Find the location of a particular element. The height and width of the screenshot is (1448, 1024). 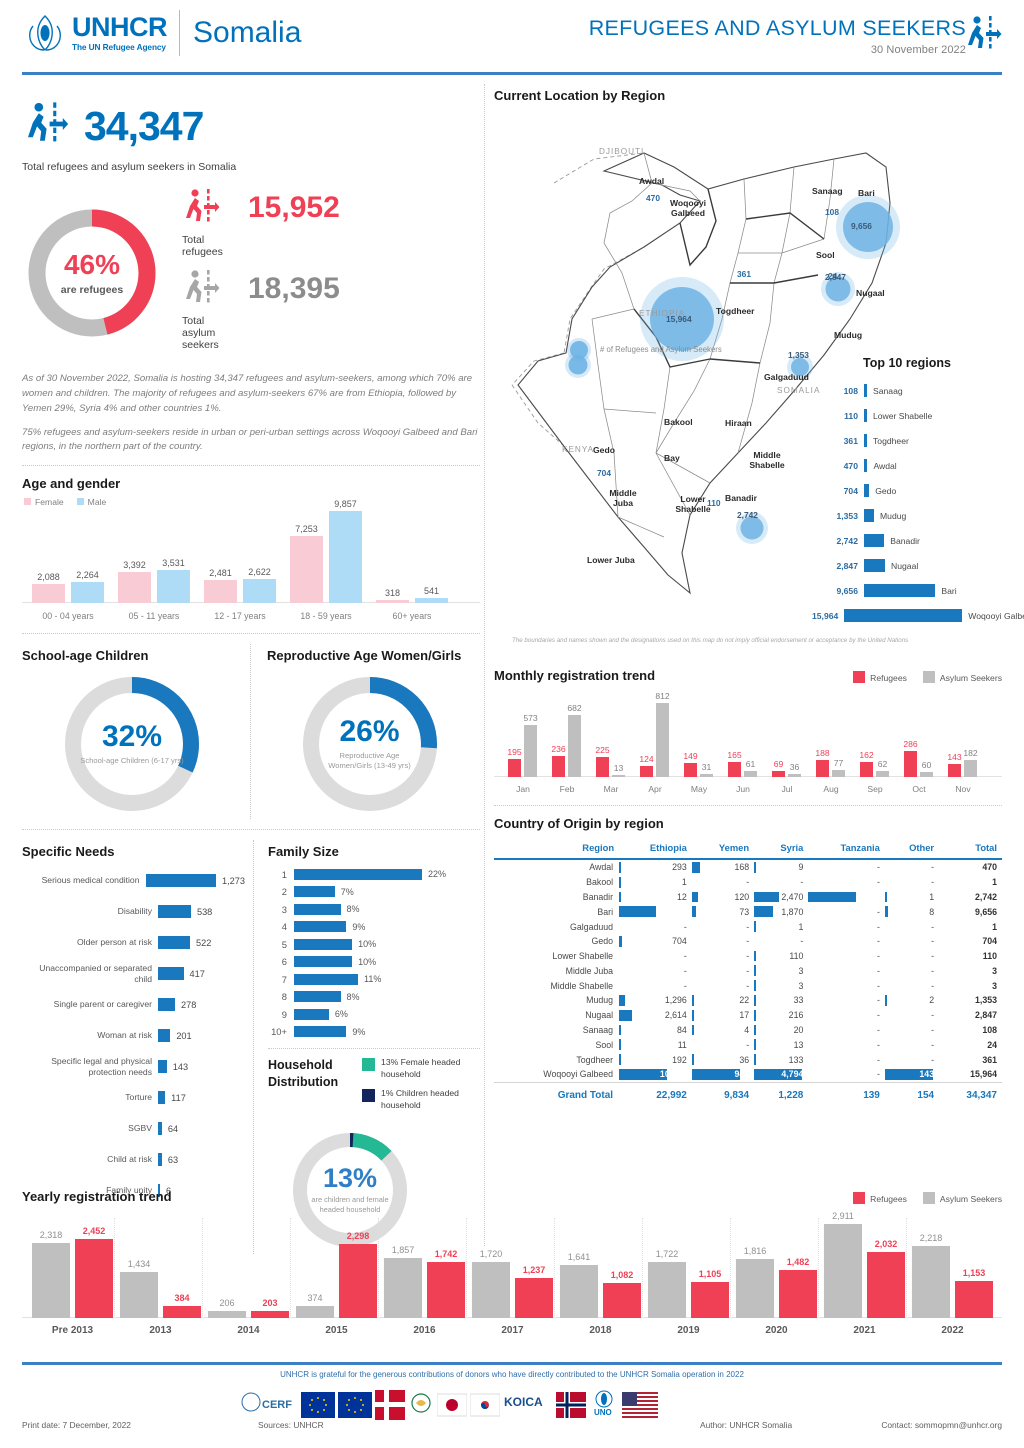

year-bar-refugees: 1,105 is located at coordinates (710, 1293).